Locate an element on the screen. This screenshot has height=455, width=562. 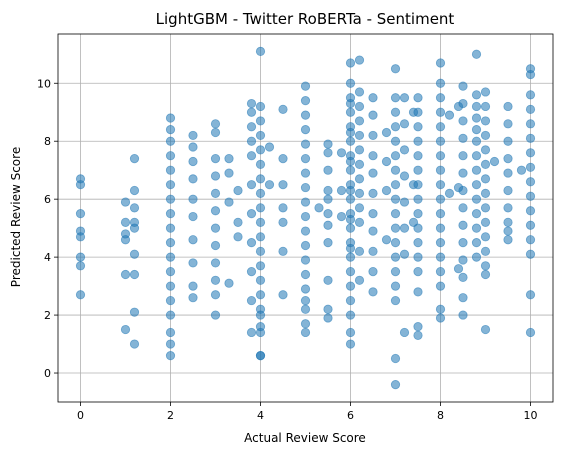
x-tick-label: 2 is located at coordinates (170, 415).